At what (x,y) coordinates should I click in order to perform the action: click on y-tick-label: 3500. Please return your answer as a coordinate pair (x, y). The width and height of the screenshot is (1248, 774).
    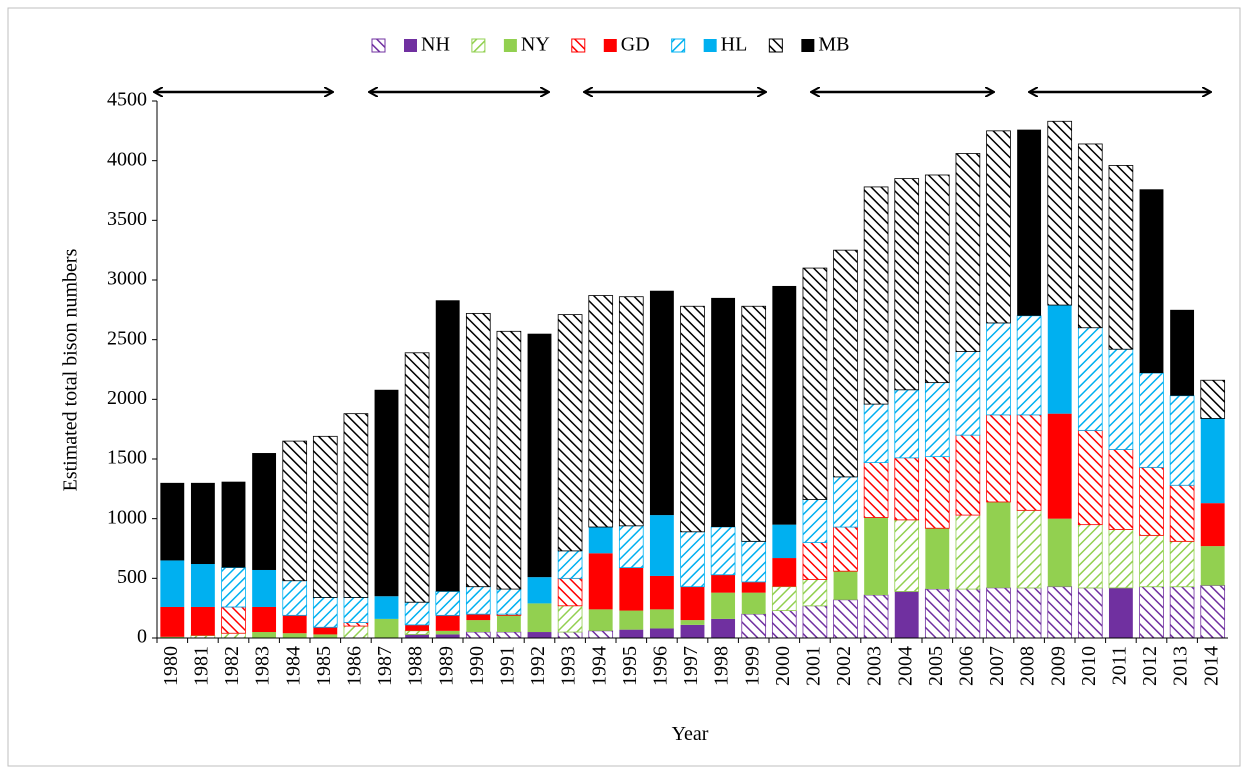
    Looking at the image, I should click on (127, 219).